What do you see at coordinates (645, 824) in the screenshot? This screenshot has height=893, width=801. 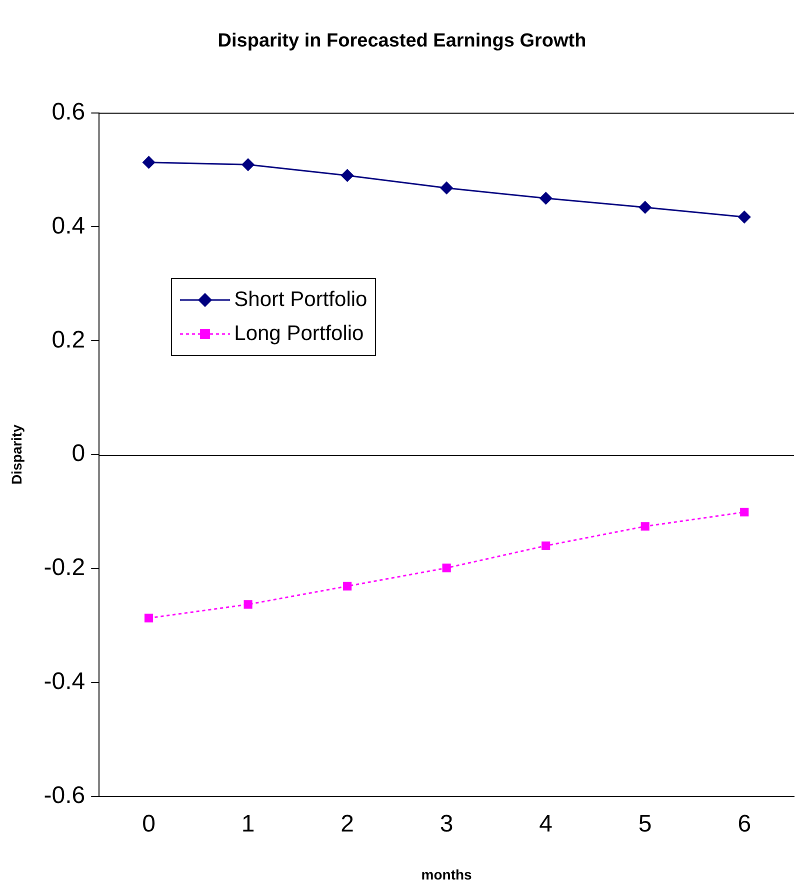 I see `x-tick-label: 5` at bounding box center [645, 824].